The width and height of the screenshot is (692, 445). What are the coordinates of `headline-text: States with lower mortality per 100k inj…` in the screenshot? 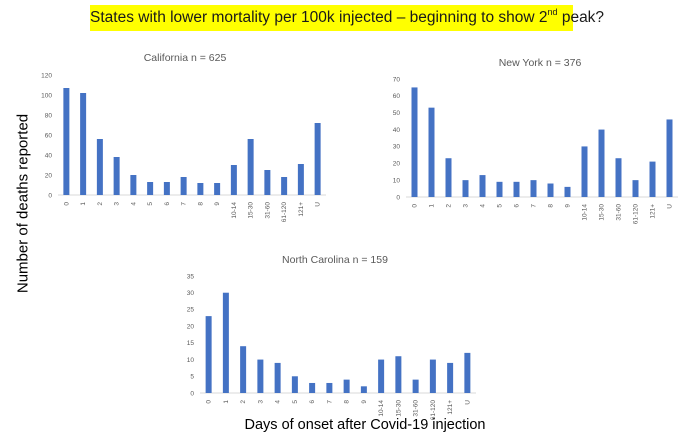 It's located at (319, 17).